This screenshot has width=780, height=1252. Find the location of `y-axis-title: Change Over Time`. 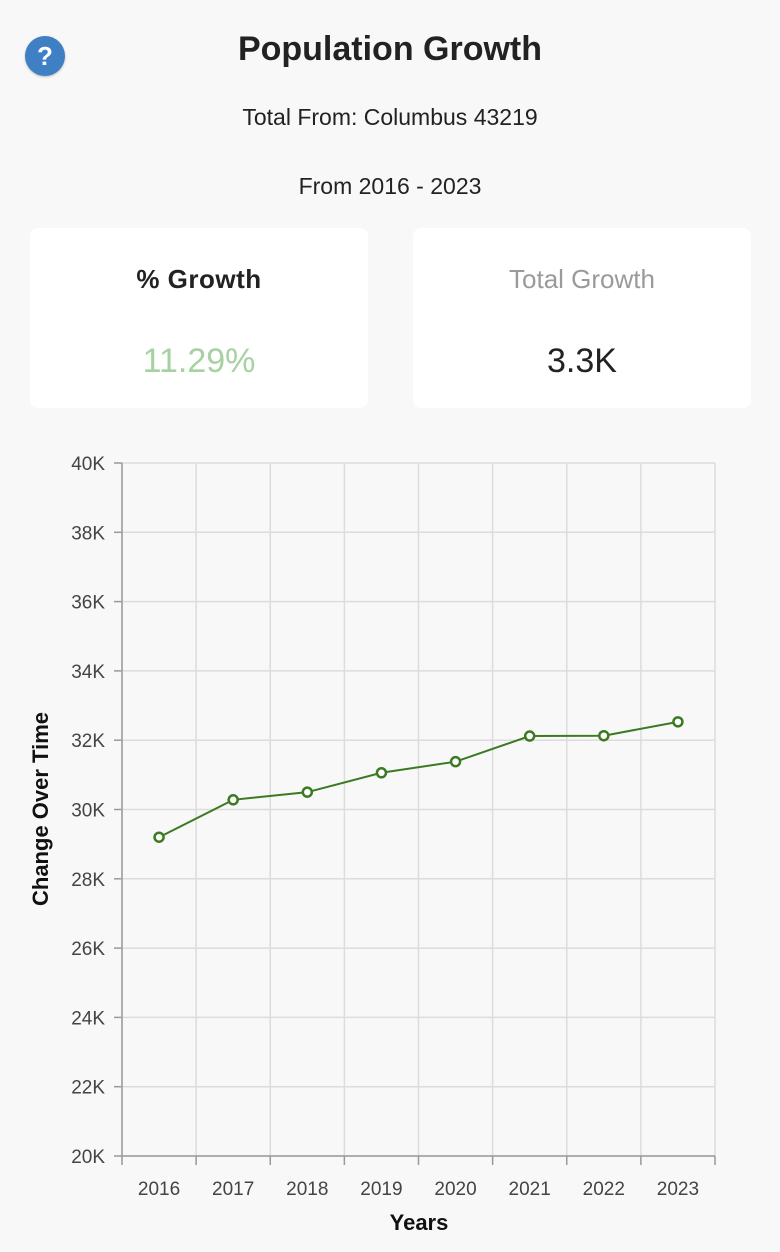

y-axis-title: Change Over Time is located at coordinates (40, 809).